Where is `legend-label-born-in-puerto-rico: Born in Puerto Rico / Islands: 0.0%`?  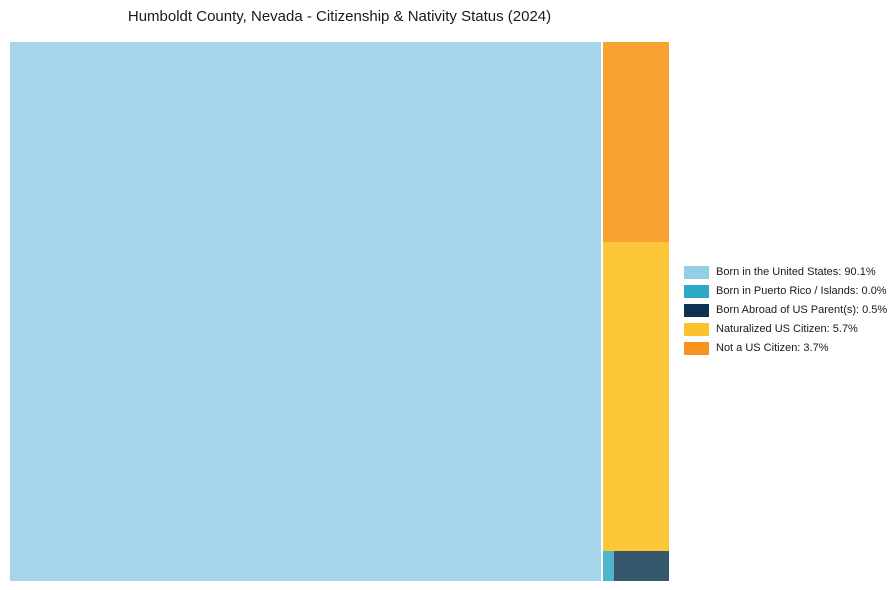
legend-label-born-in-puerto-rico: Born in Puerto Rico / Islands: 0.0% is located at coordinates (801, 291).